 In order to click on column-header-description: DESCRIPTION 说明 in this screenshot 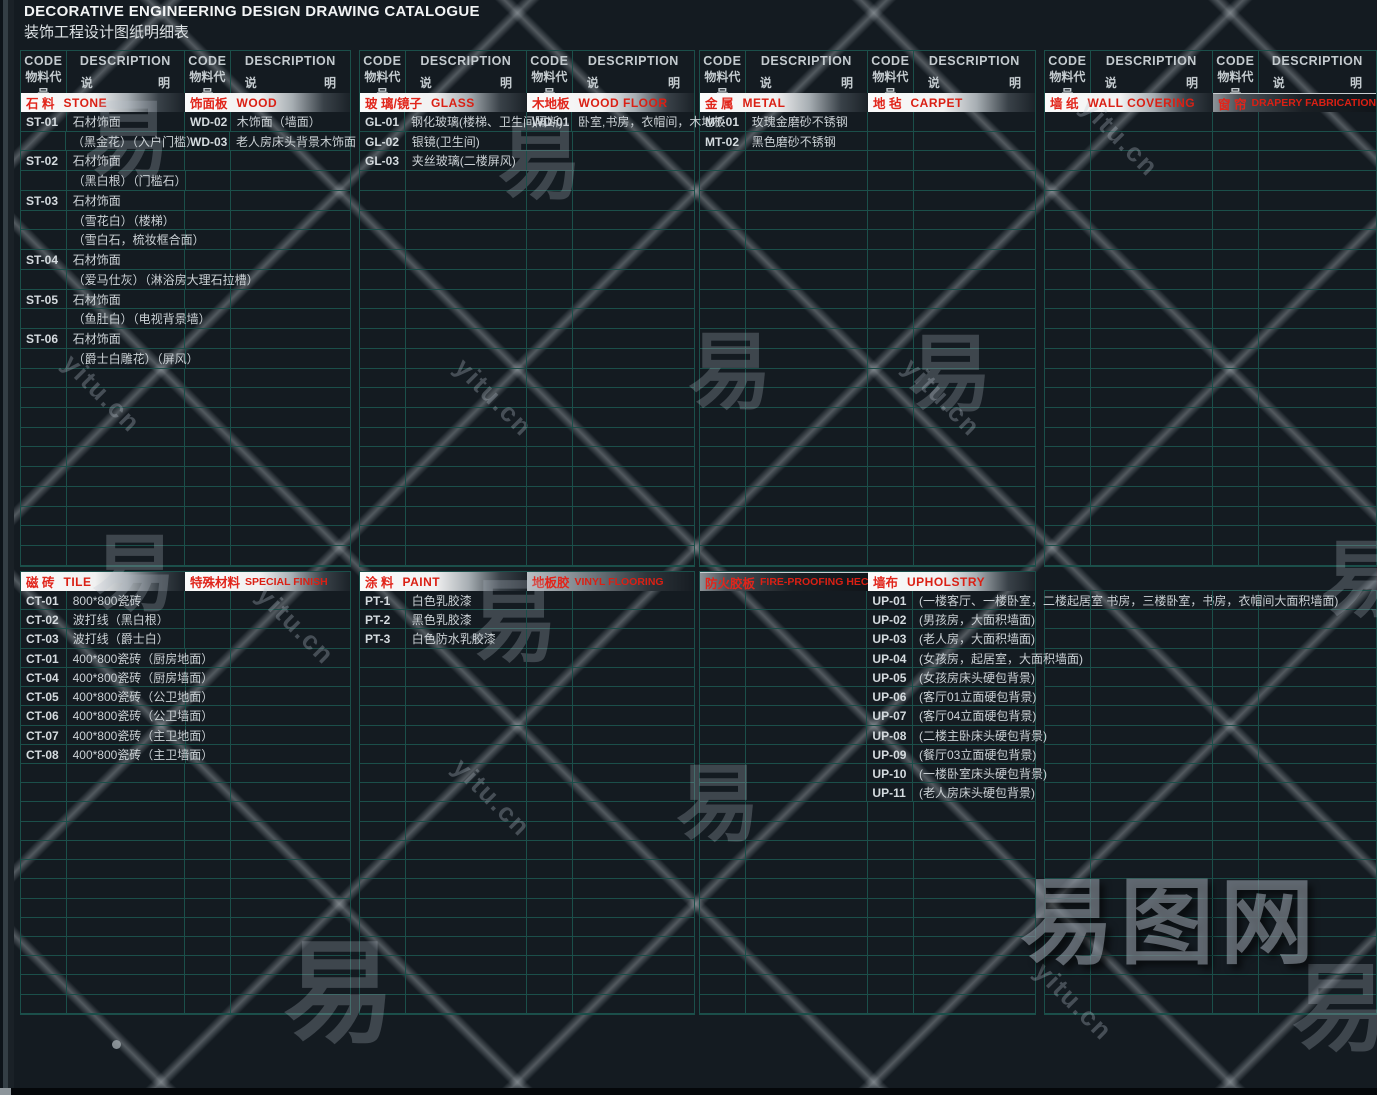, I will do `click(466, 72)`.